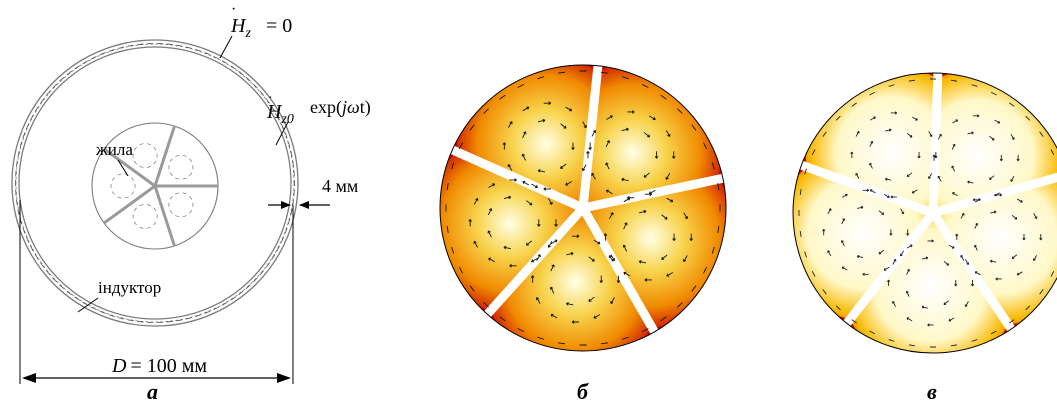  I want to click on panel-b-label: б, so click(583, 391).